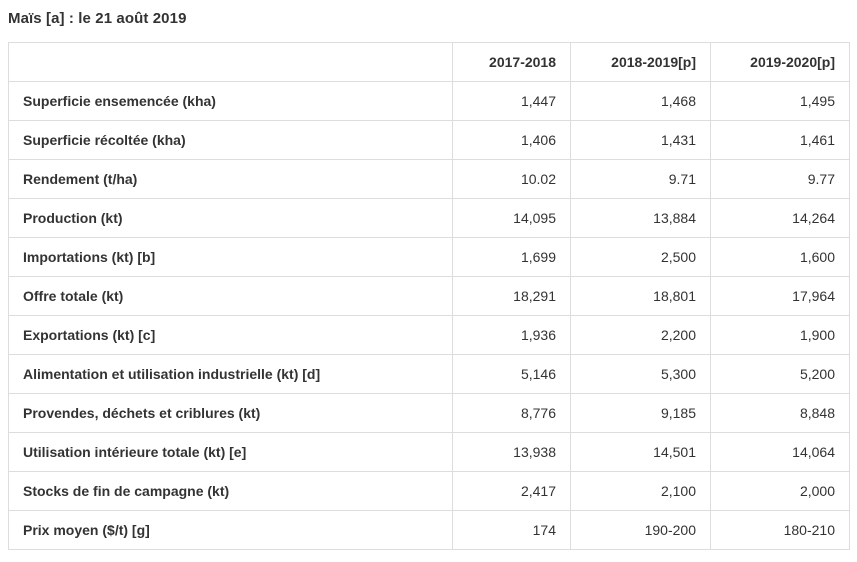 Image resolution: width=857 pixels, height=562 pixels. Describe the element at coordinates (511, 62) in the screenshot. I see `header-year-2017-2018: 2017-2018` at that location.